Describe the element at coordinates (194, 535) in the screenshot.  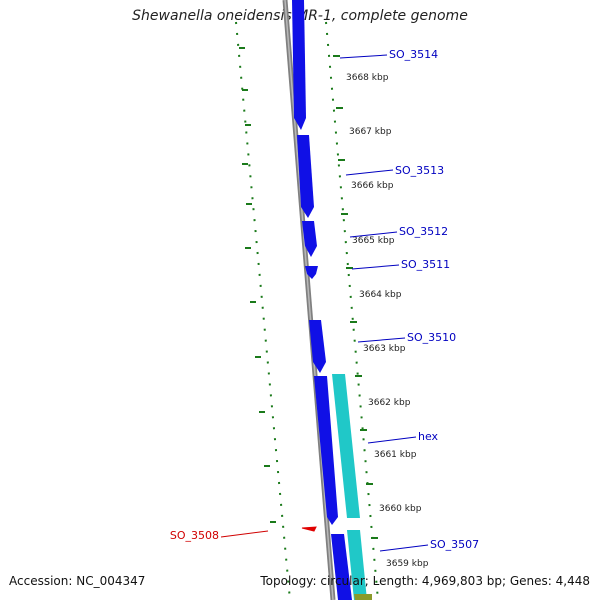
I see `gene-label-SO_3508: SO_3508` at that location.